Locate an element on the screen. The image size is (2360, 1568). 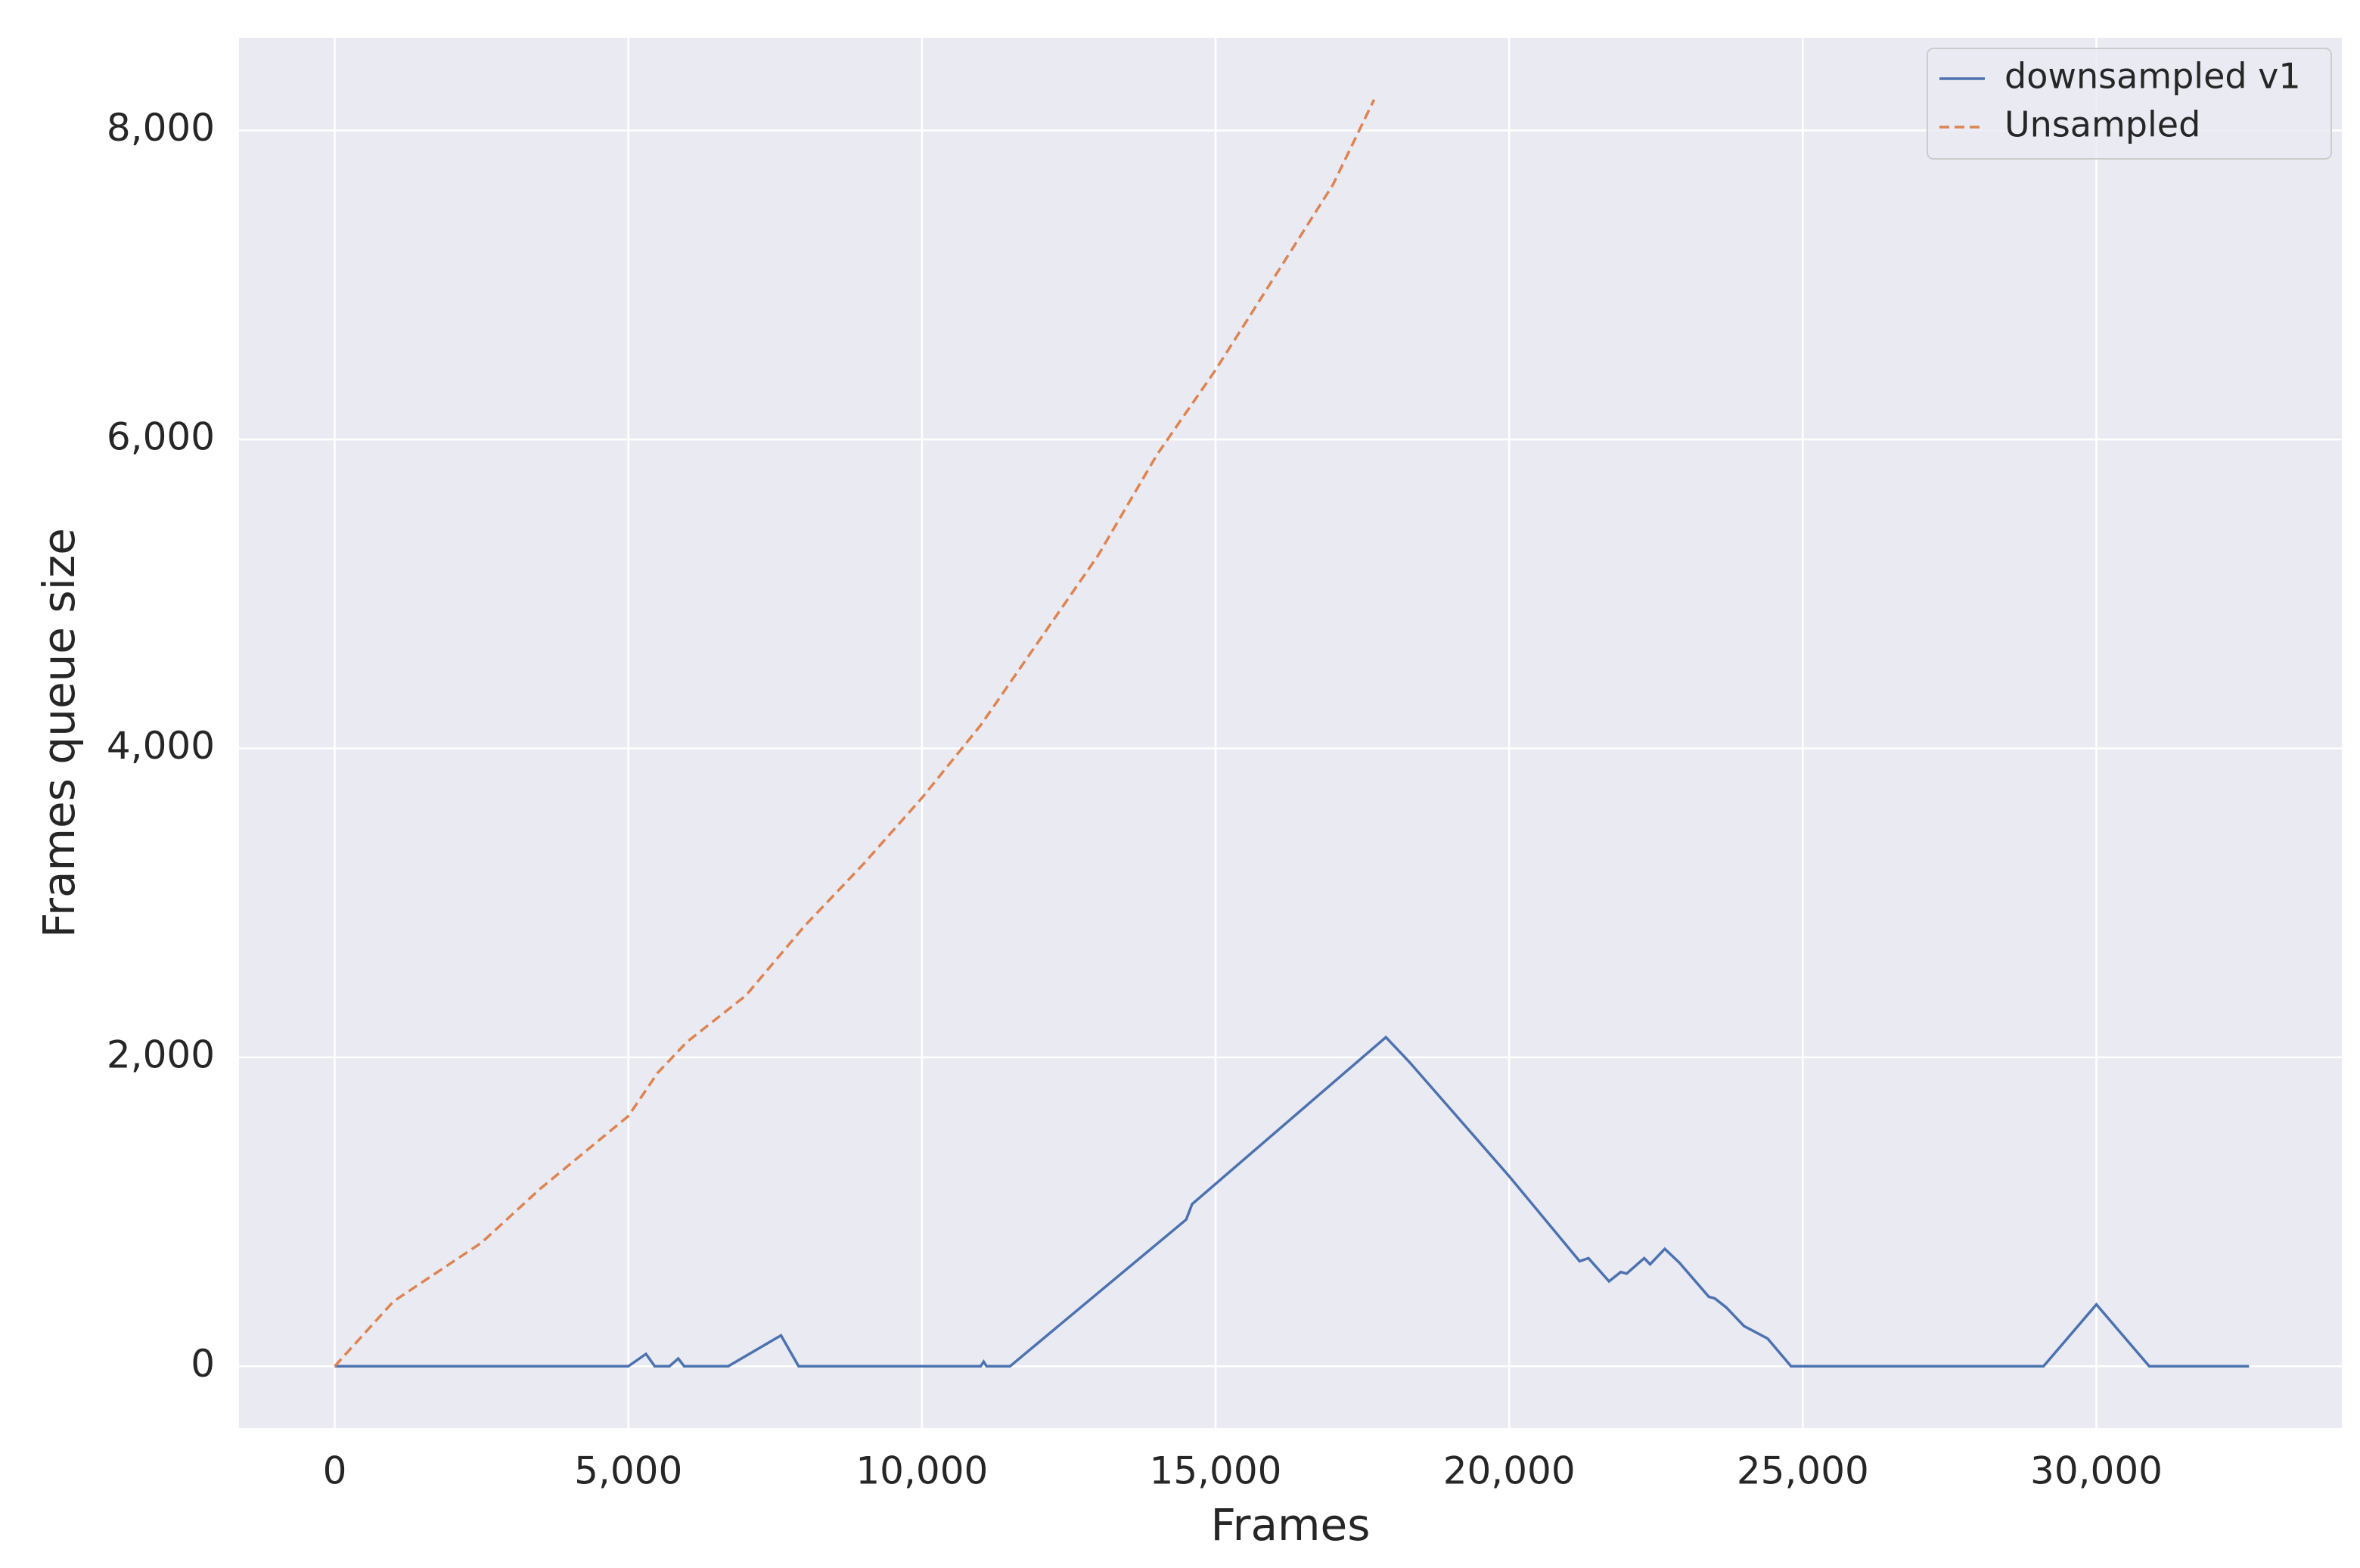
x-tick-label: 0 is located at coordinates (335, 1471).